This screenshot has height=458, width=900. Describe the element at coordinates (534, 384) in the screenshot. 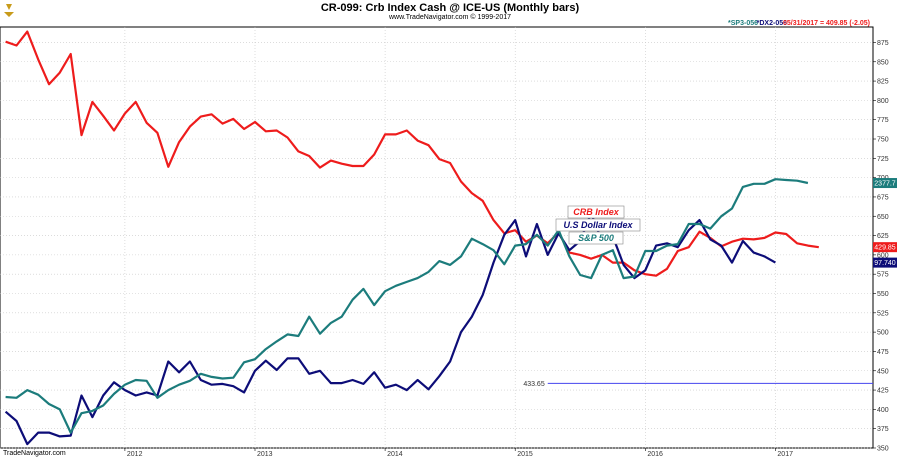

I see `level-line-label: 433.65` at that location.